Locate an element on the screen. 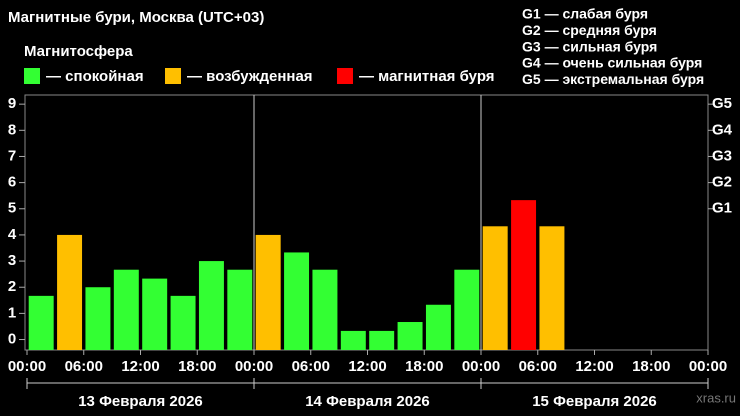 The height and width of the screenshot is (416, 740). watermark: xras.ru is located at coordinates (716, 397).